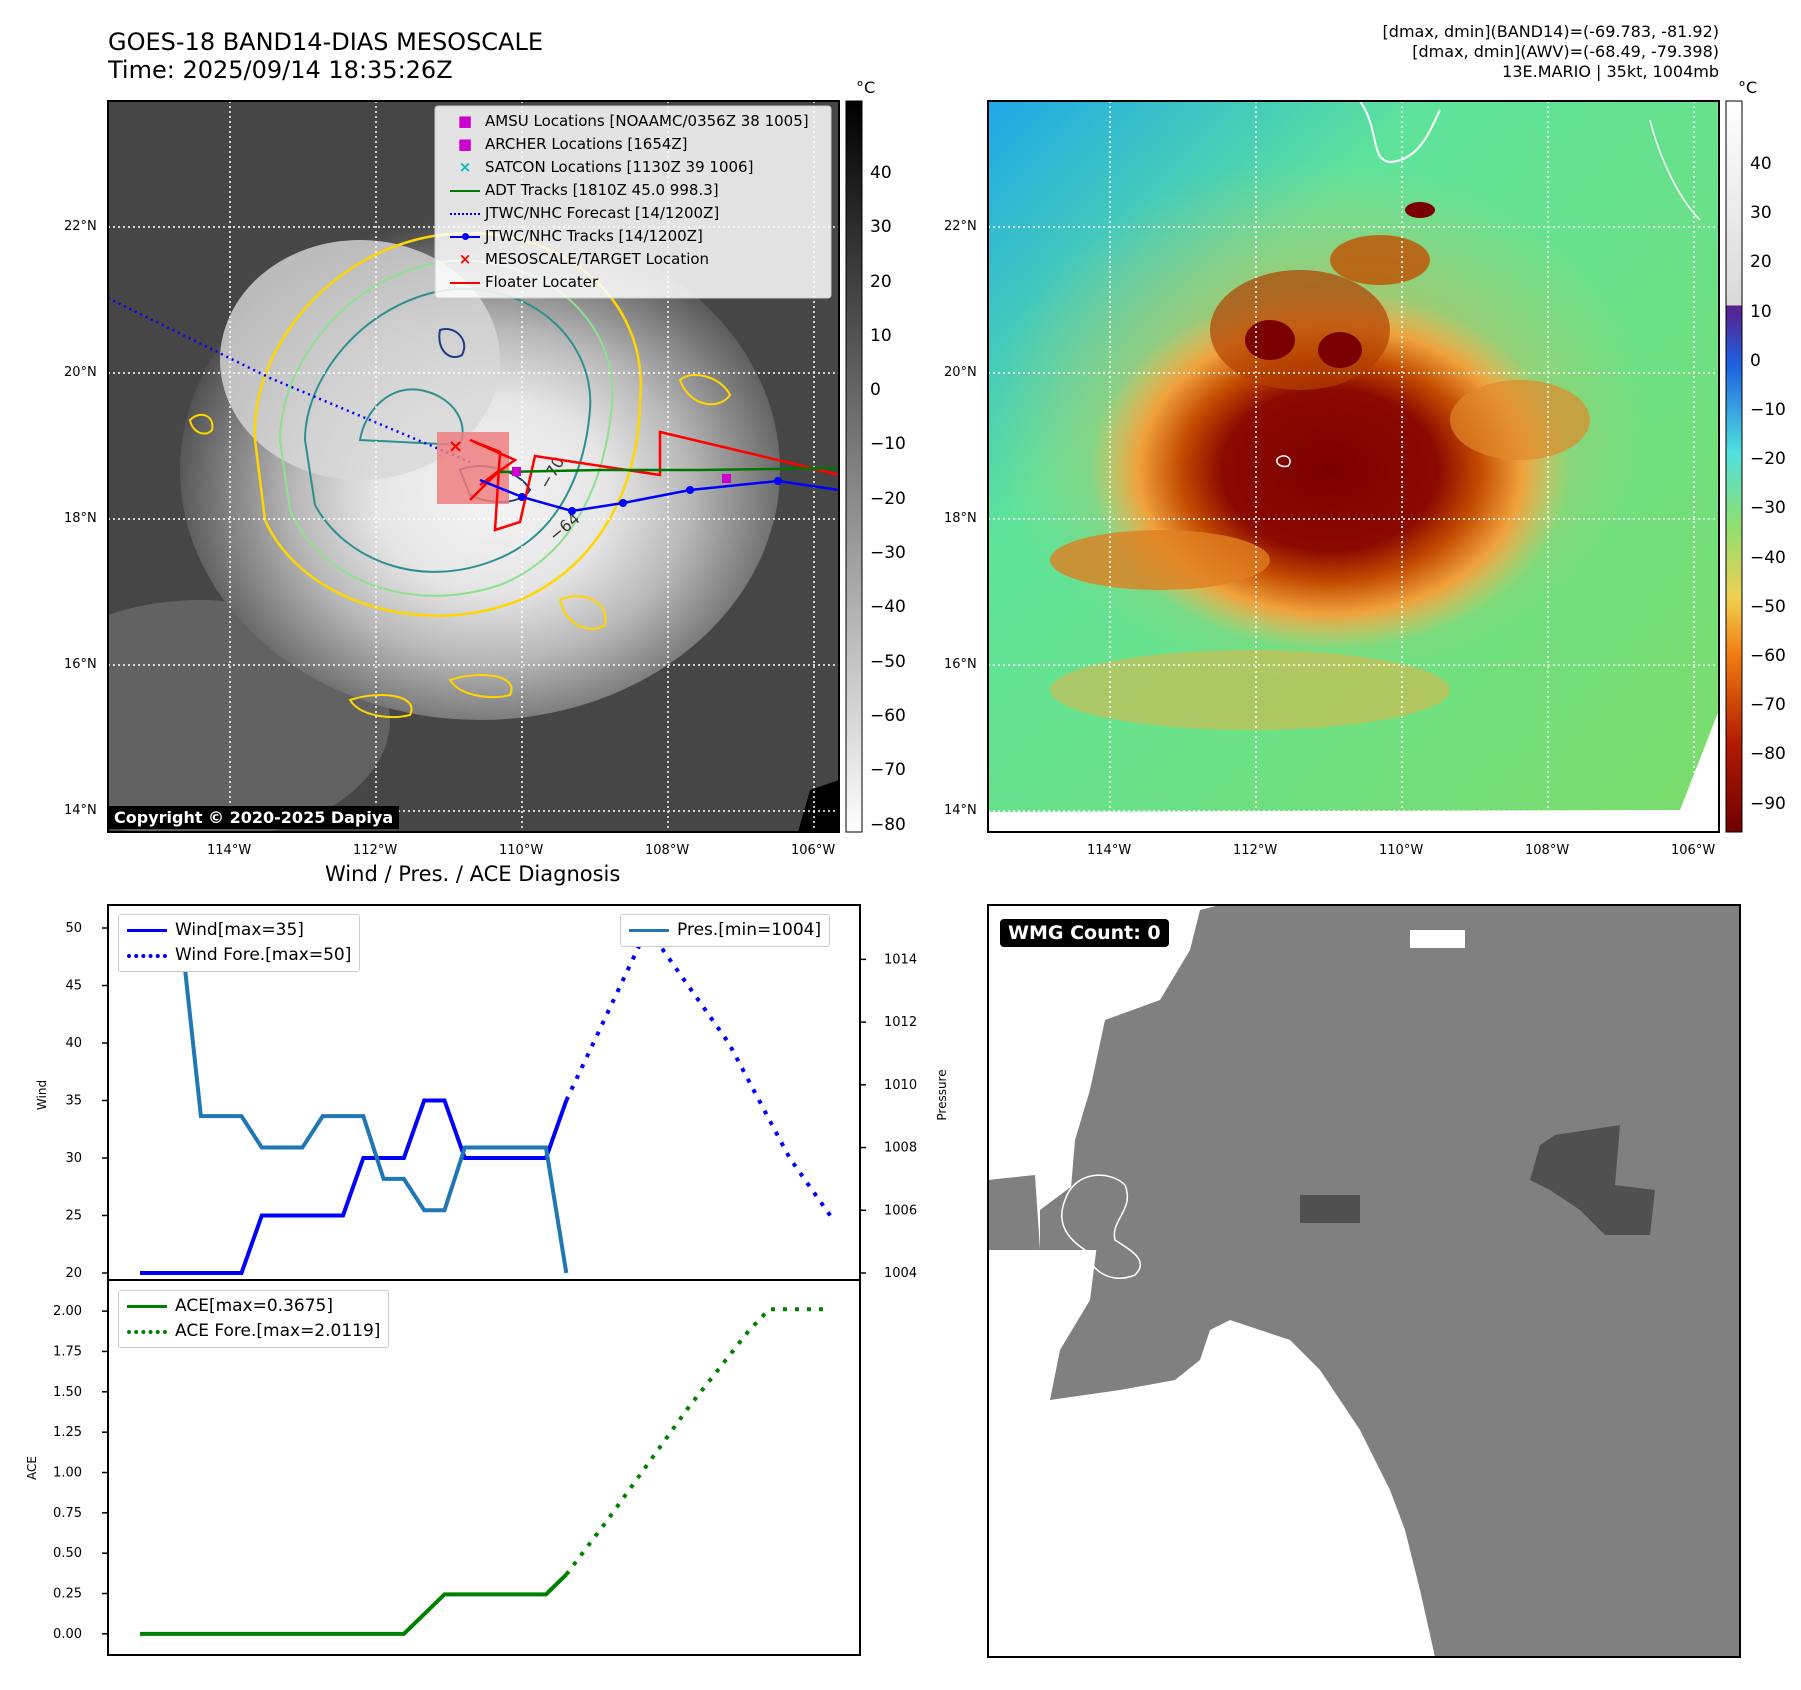 This screenshot has width=1801, height=1690. What do you see at coordinates (67, 1594) in the screenshot?
I see `ace-tick-label: 0.25` at bounding box center [67, 1594].